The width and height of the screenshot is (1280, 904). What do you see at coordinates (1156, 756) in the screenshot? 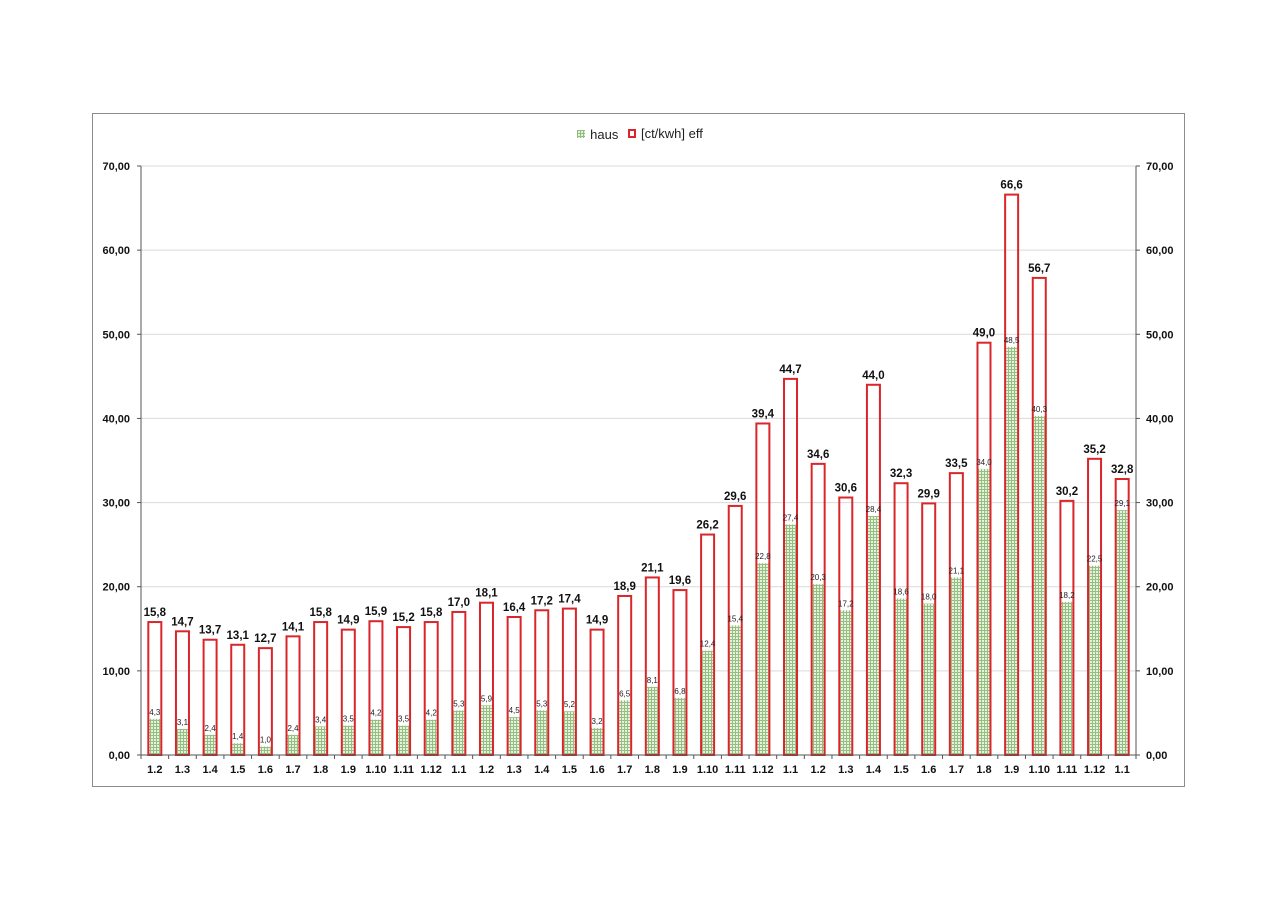
I see `y2-tick-label: 0,00` at bounding box center [1156, 756].